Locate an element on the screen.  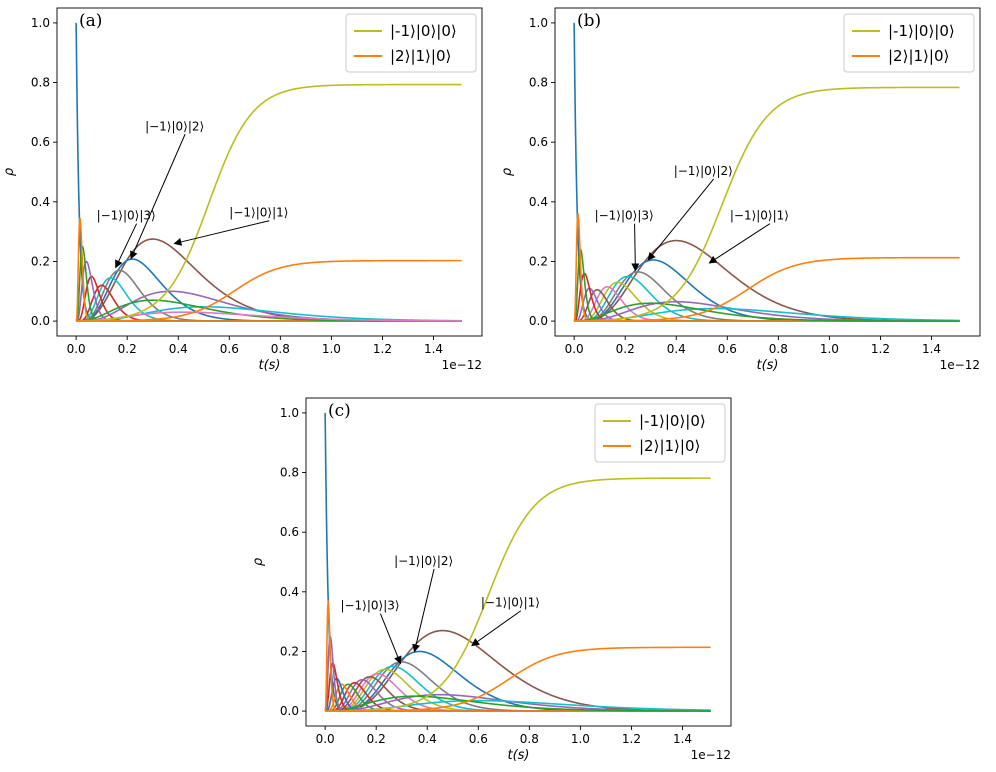
series-line-s19 is located at coordinates (517, 703).